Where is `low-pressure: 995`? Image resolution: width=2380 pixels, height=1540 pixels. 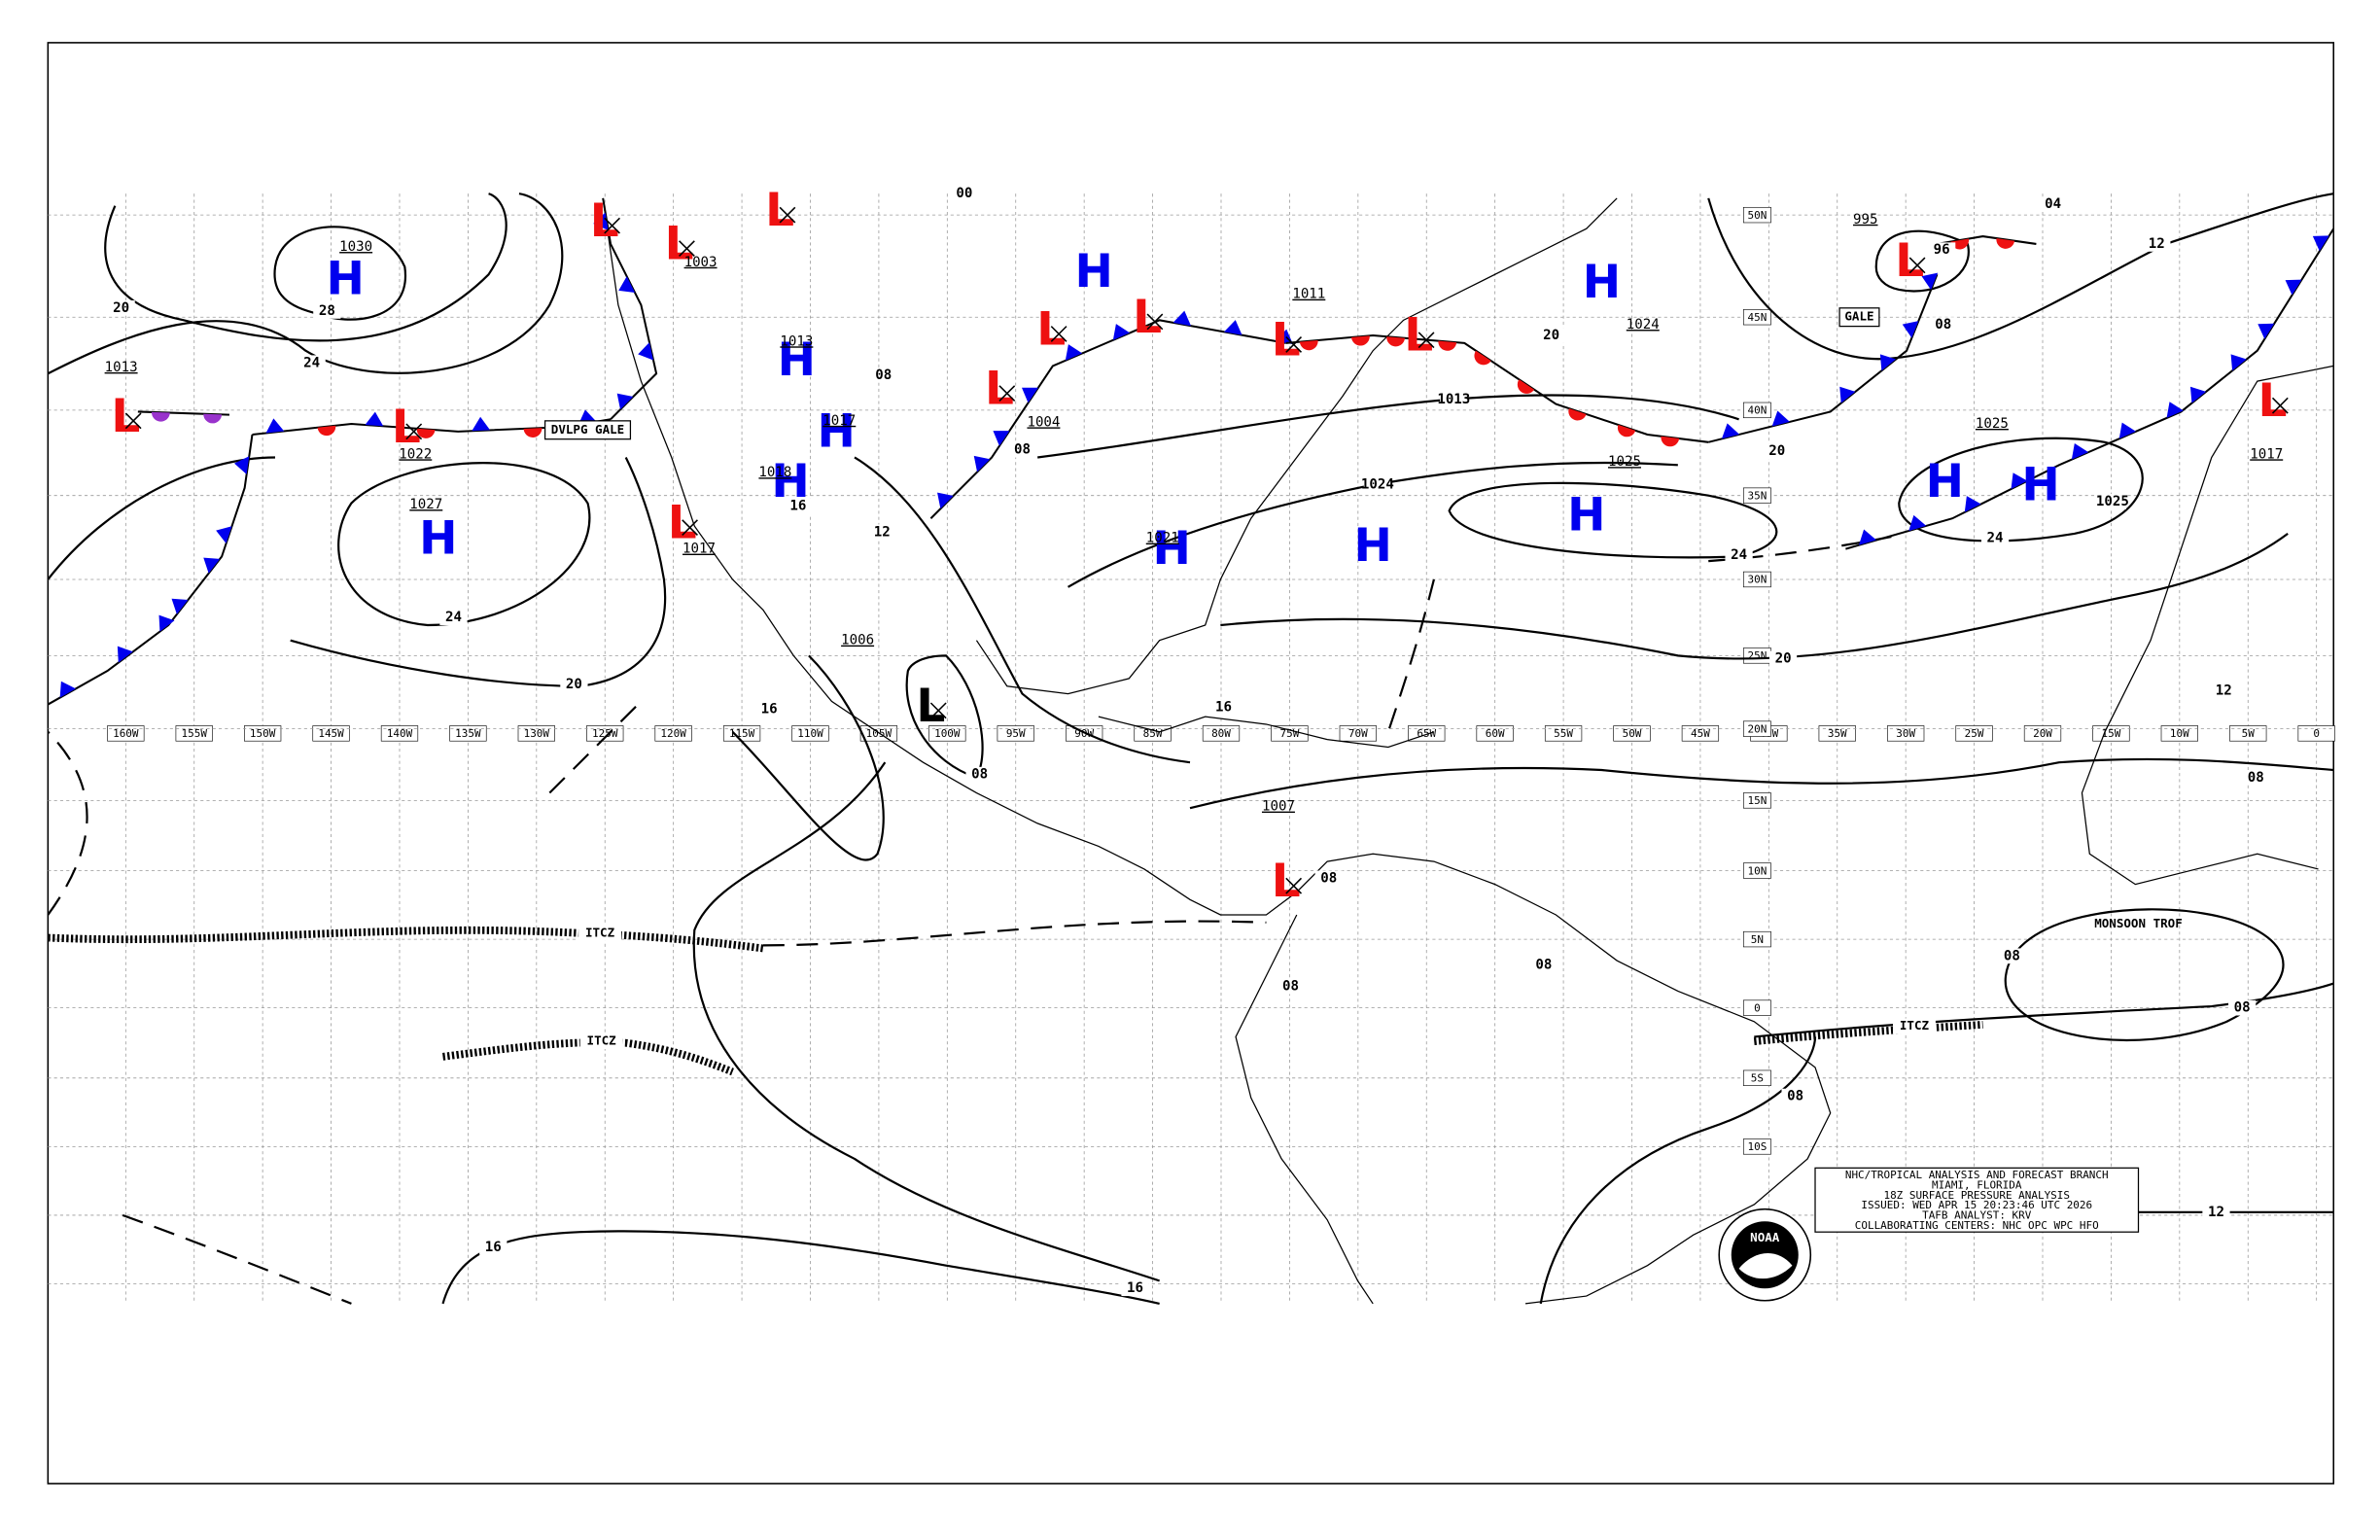
low-pressure: 995 is located at coordinates (1865, 220).